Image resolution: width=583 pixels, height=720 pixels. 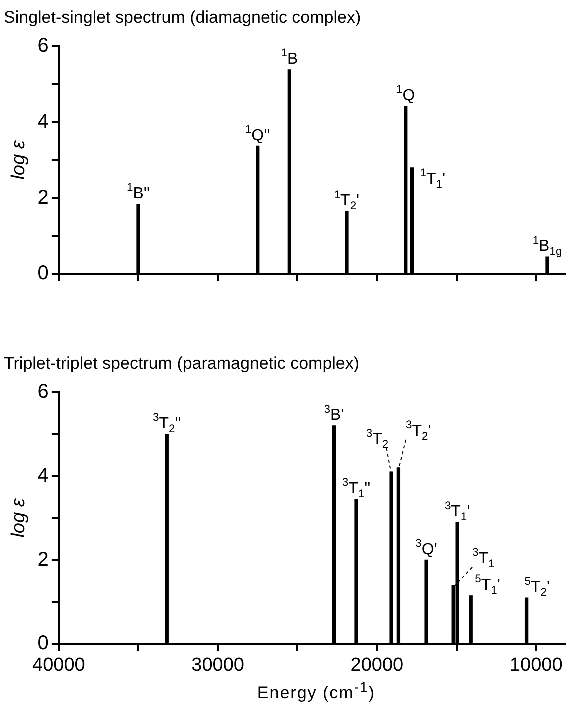 What do you see at coordinates (377, 665) in the screenshot?
I see `x-tick-label: 20000` at bounding box center [377, 665].